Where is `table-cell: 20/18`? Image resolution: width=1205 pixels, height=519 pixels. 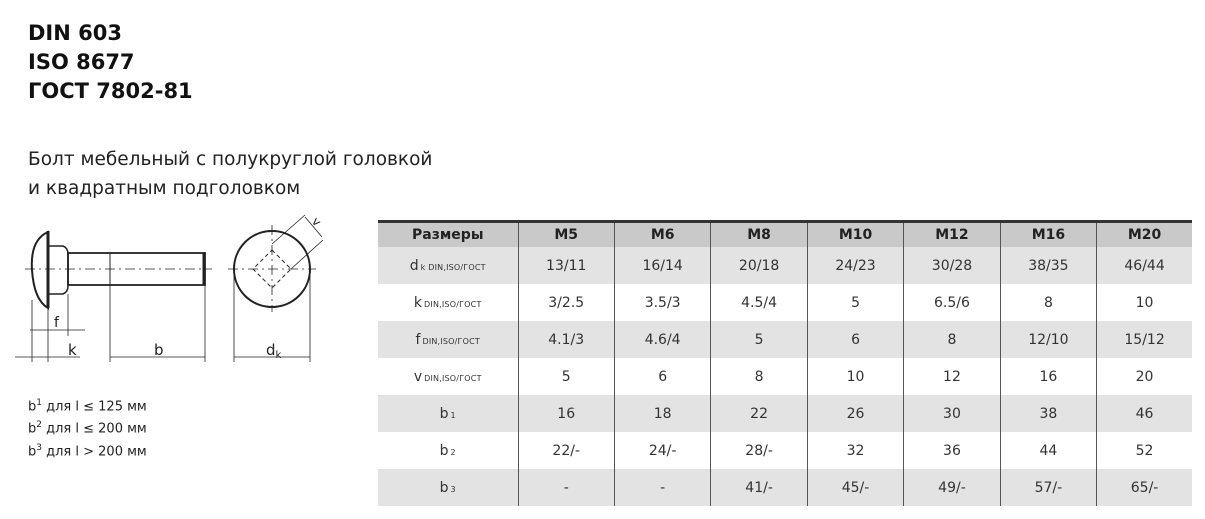
table-cell: 20/18 is located at coordinates (759, 265).